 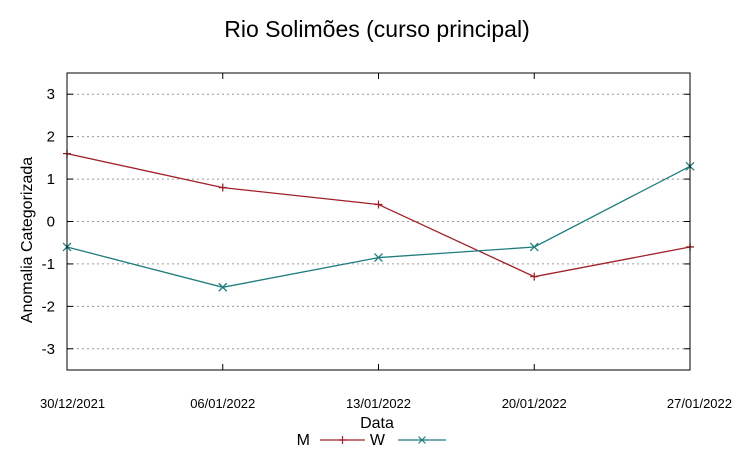 What do you see at coordinates (48, 349) in the screenshot?
I see `y-tick-label: -3` at bounding box center [48, 349].